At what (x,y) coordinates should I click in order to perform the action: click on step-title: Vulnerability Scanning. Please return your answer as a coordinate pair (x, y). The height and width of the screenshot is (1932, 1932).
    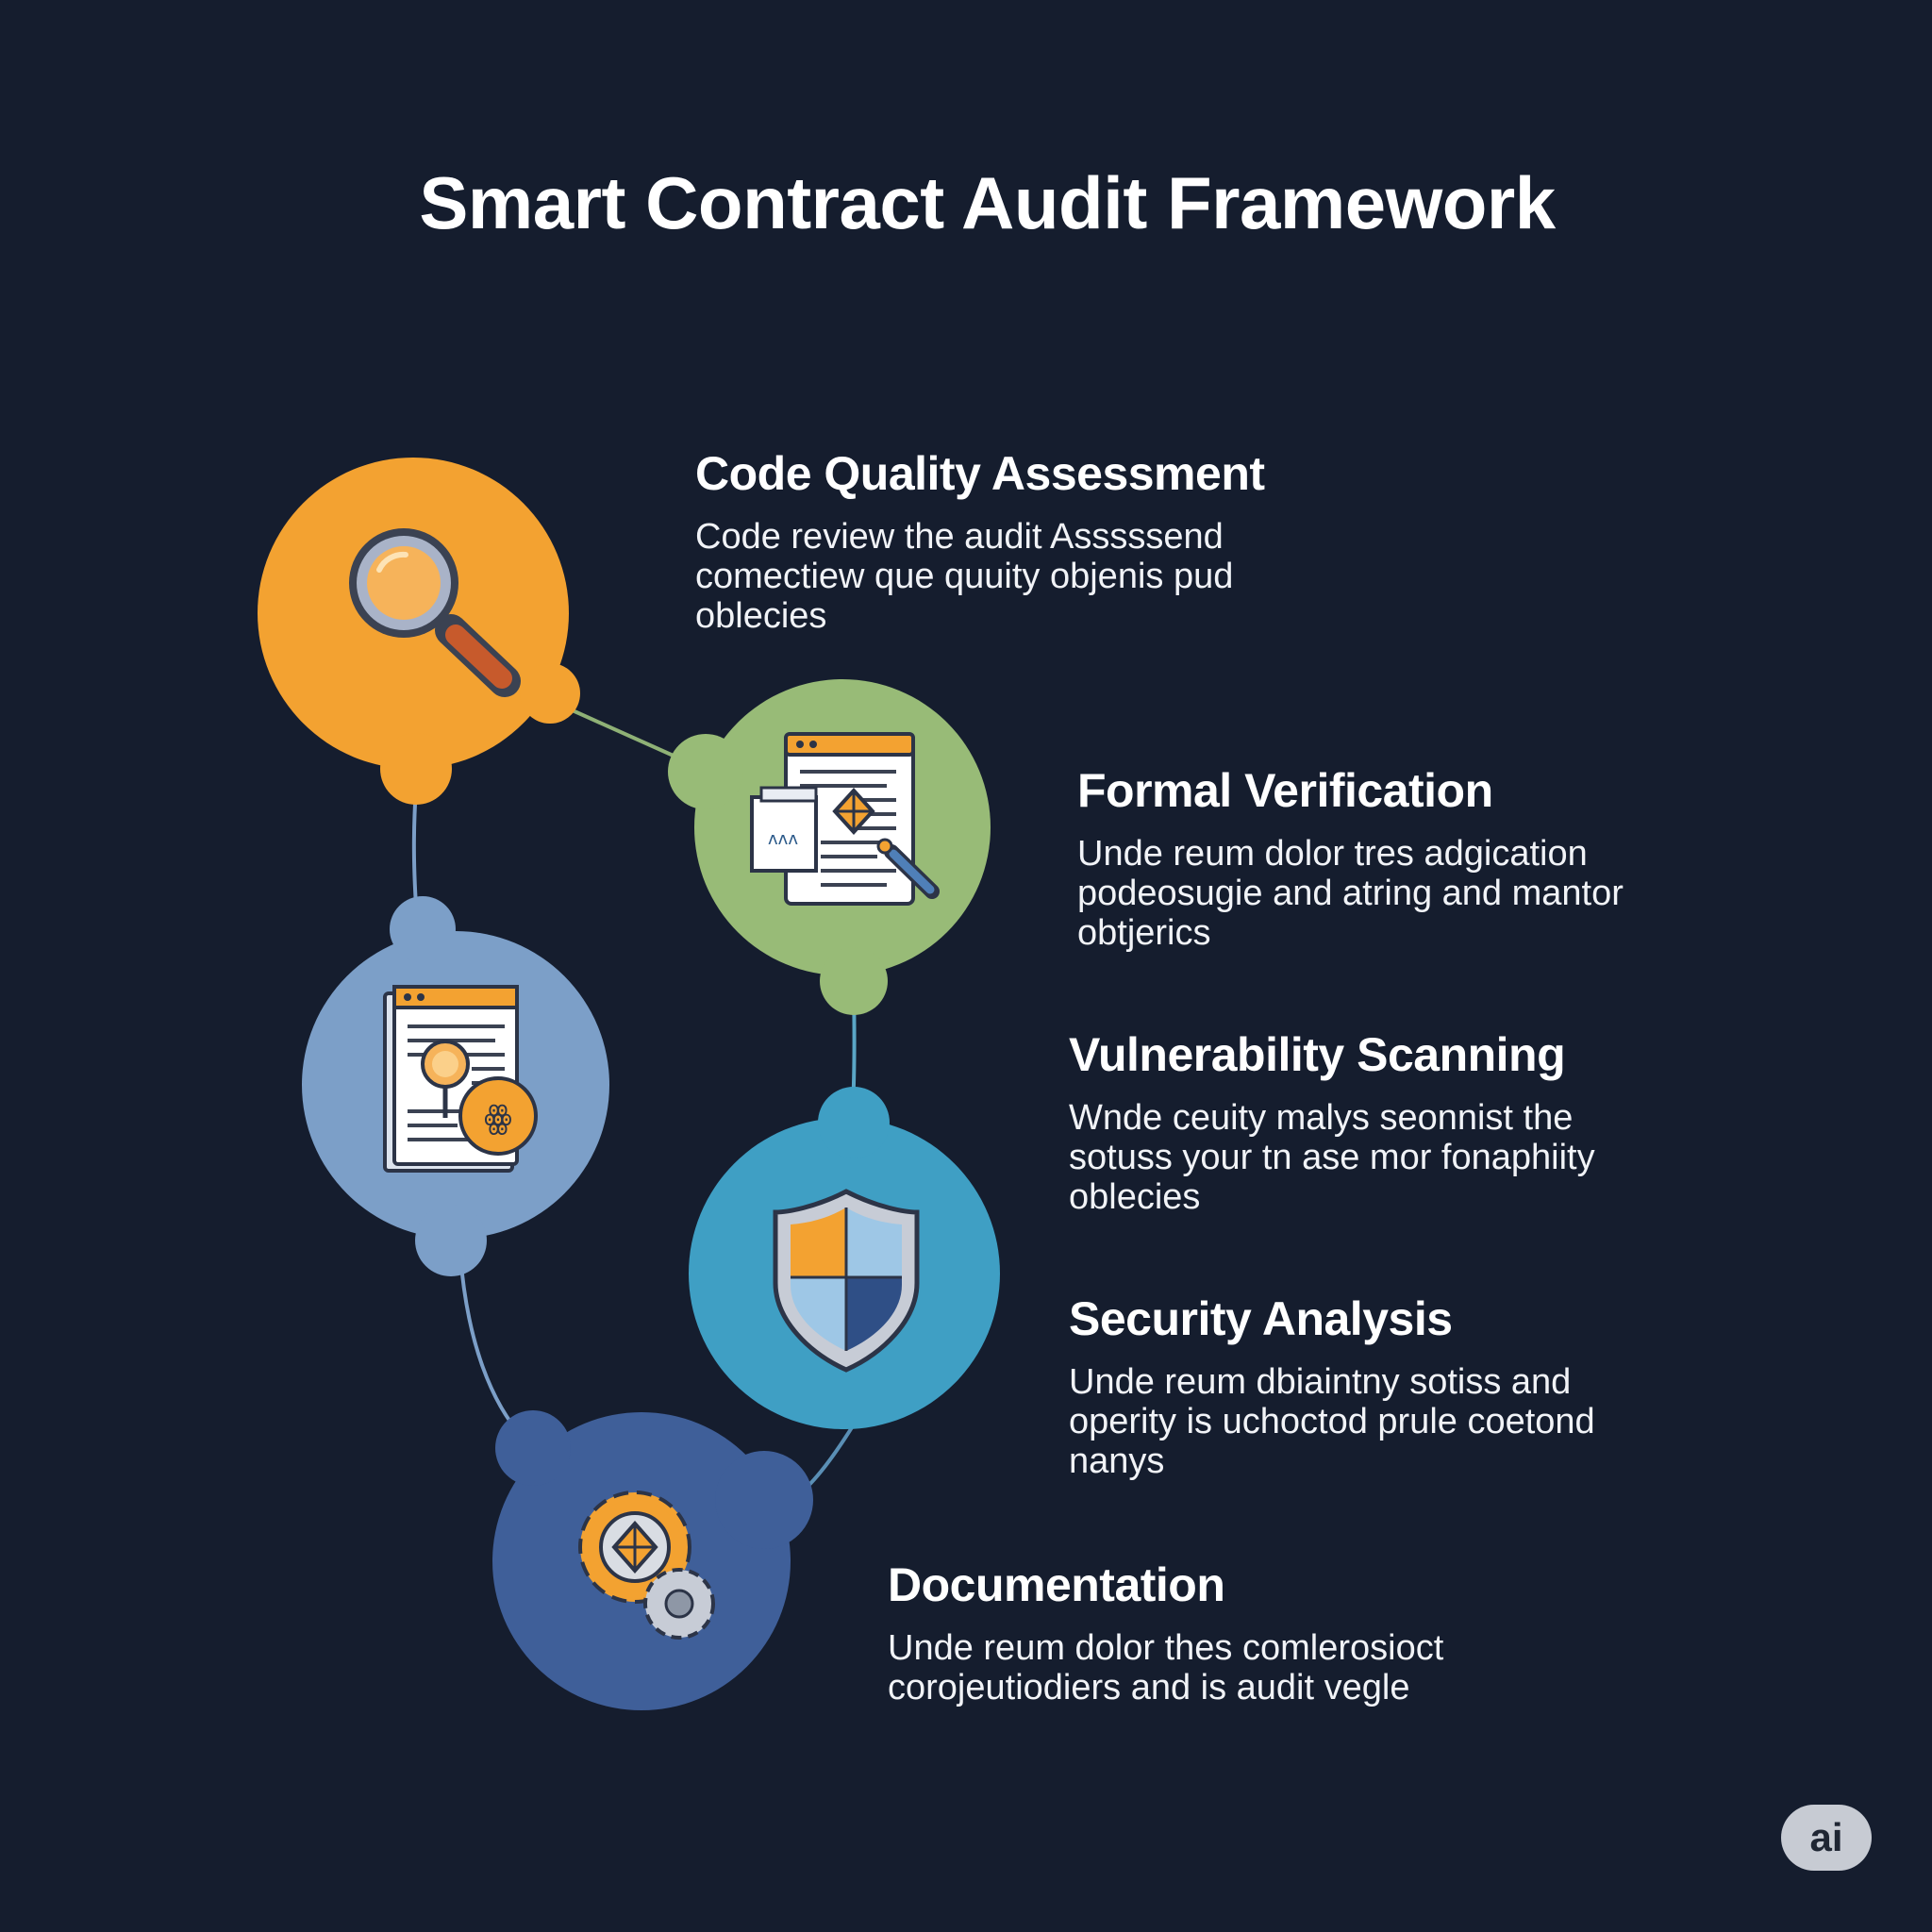
    Looking at the image, I should click on (1317, 1054).